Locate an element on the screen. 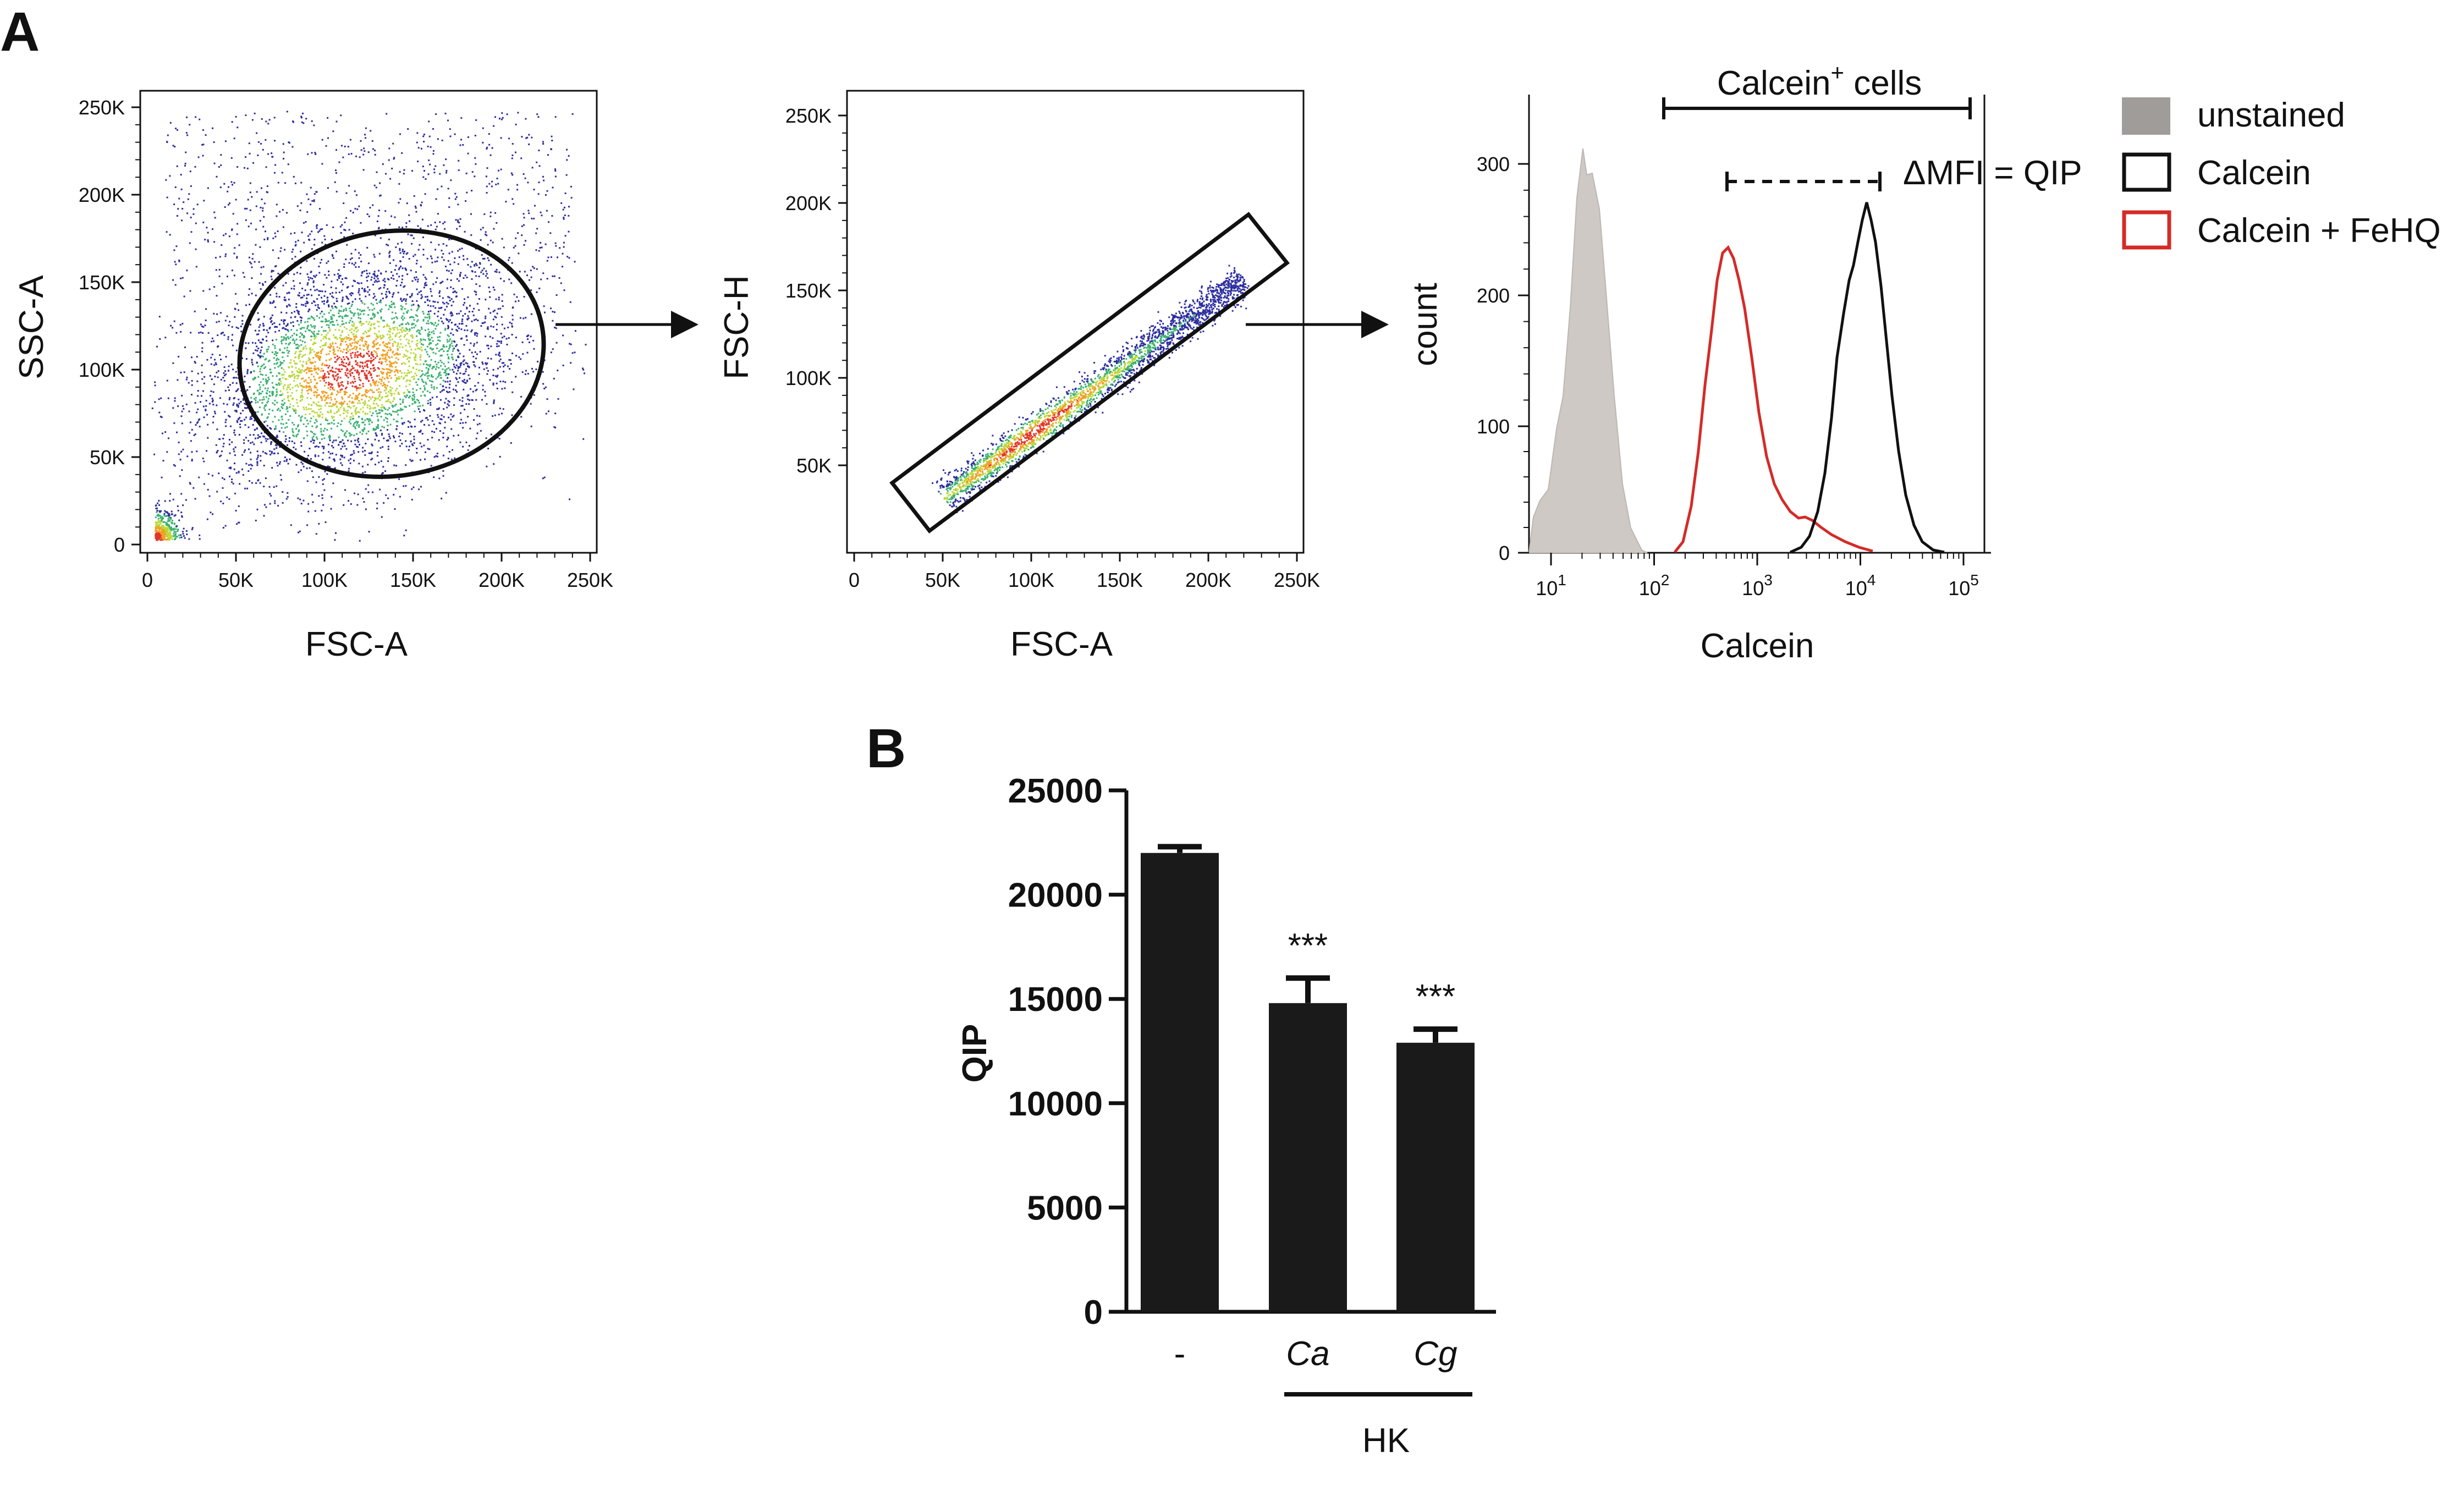 This screenshot has width=2464, height=1501. legend-label-calcein: Calcein is located at coordinates (2254, 173).